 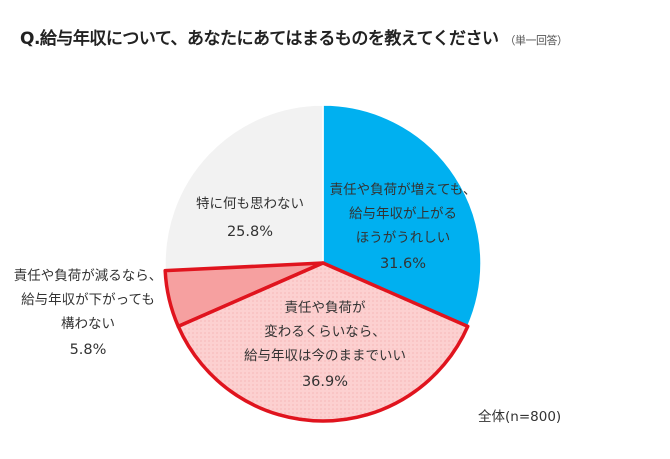 I want to click on chart-title: Q.給与年収について、あなたにあてはまるものを教えてください （単一回答）, so click(x=294, y=36).